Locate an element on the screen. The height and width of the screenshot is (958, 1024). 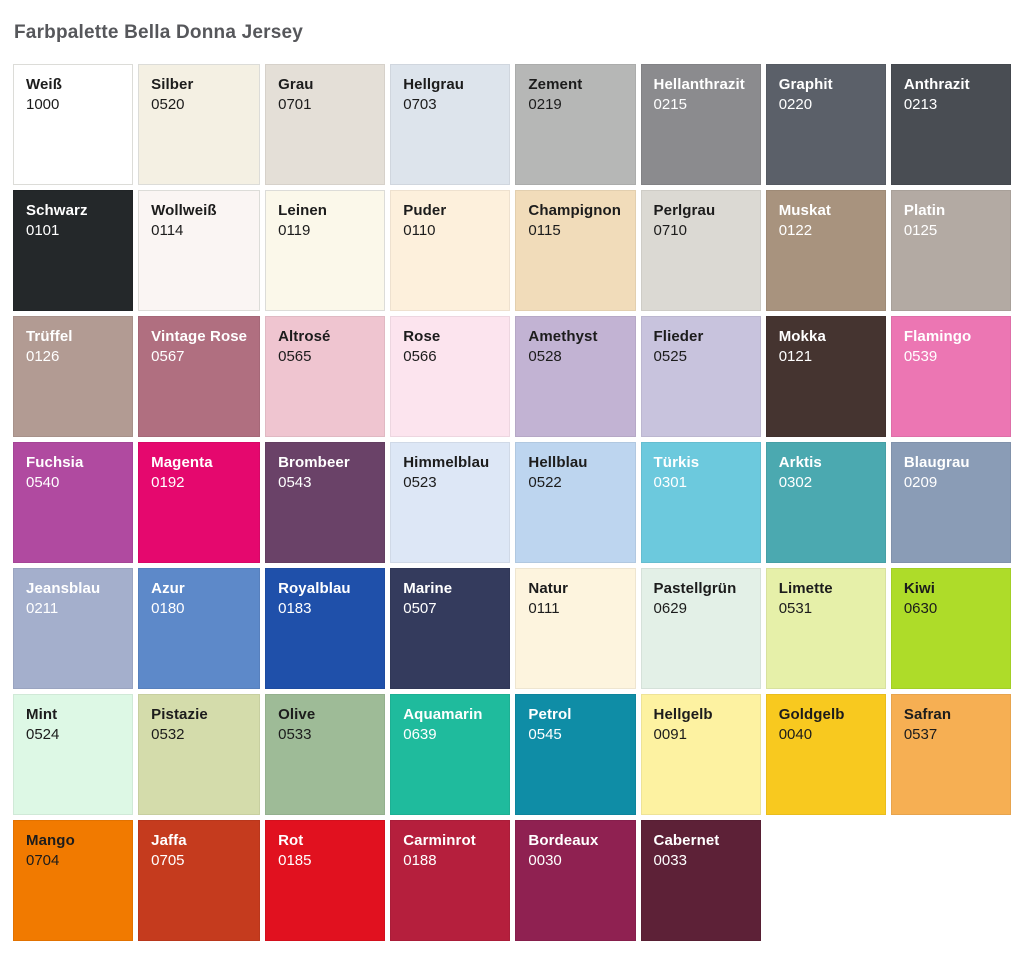
swatch-name: Muskat is located at coordinates (804, 210).